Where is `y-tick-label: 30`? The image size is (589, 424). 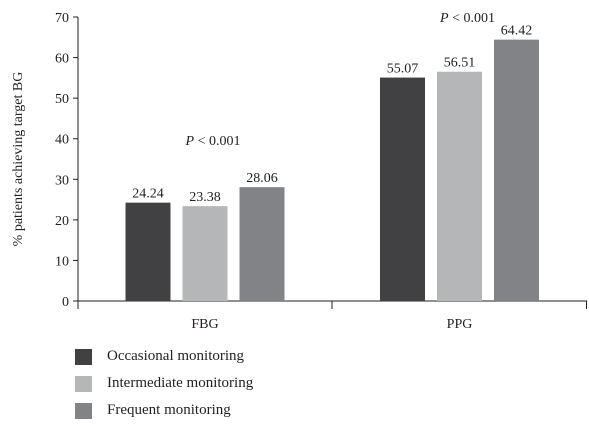
y-tick-label: 30 is located at coordinates (62, 180).